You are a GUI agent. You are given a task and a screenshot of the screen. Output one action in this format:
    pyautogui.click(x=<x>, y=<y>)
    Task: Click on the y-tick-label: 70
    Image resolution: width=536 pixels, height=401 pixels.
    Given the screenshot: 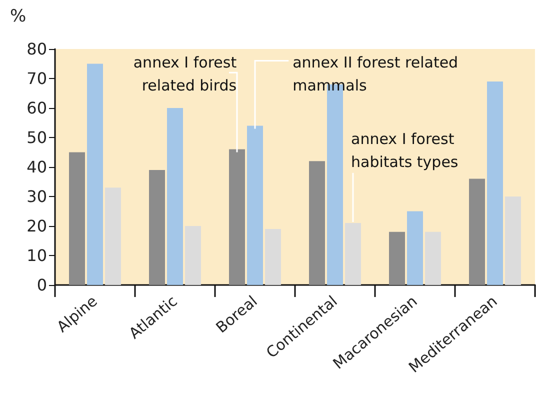 What is the action you would take?
    pyautogui.click(x=36, y=78)
    